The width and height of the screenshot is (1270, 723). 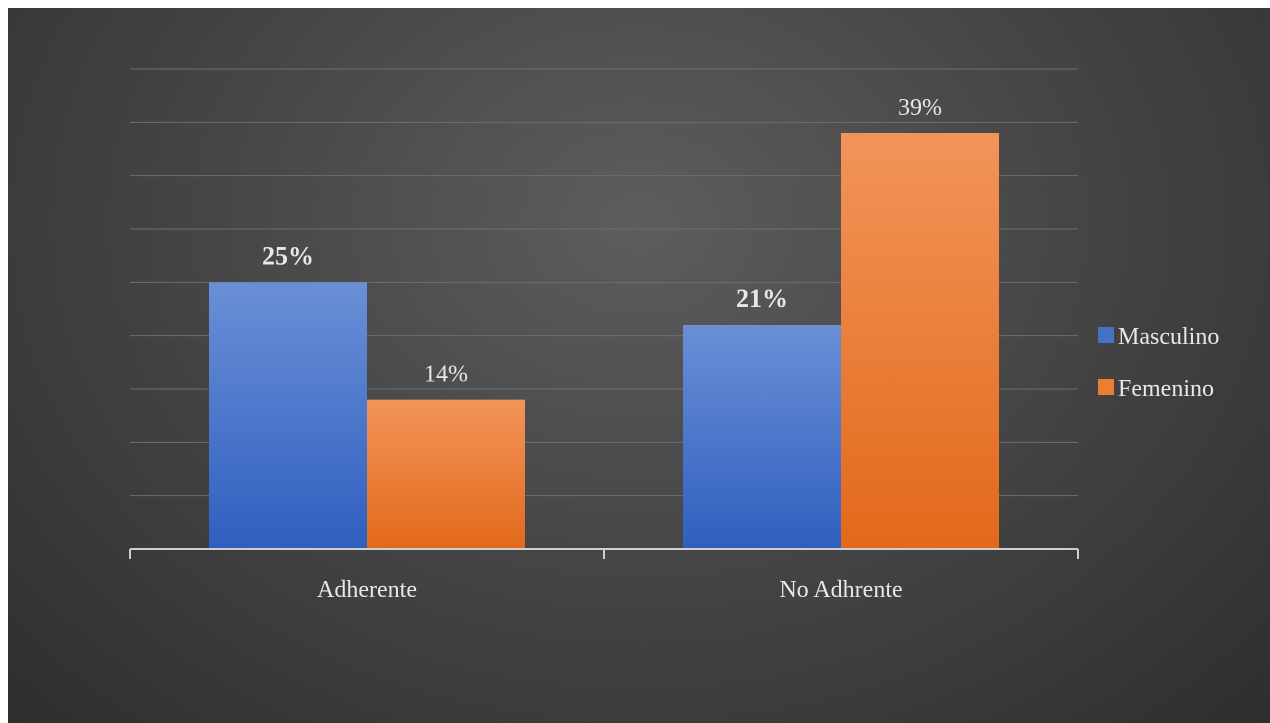 I want to click on legend-swatch-masculino, so click(x=1106, y=335).